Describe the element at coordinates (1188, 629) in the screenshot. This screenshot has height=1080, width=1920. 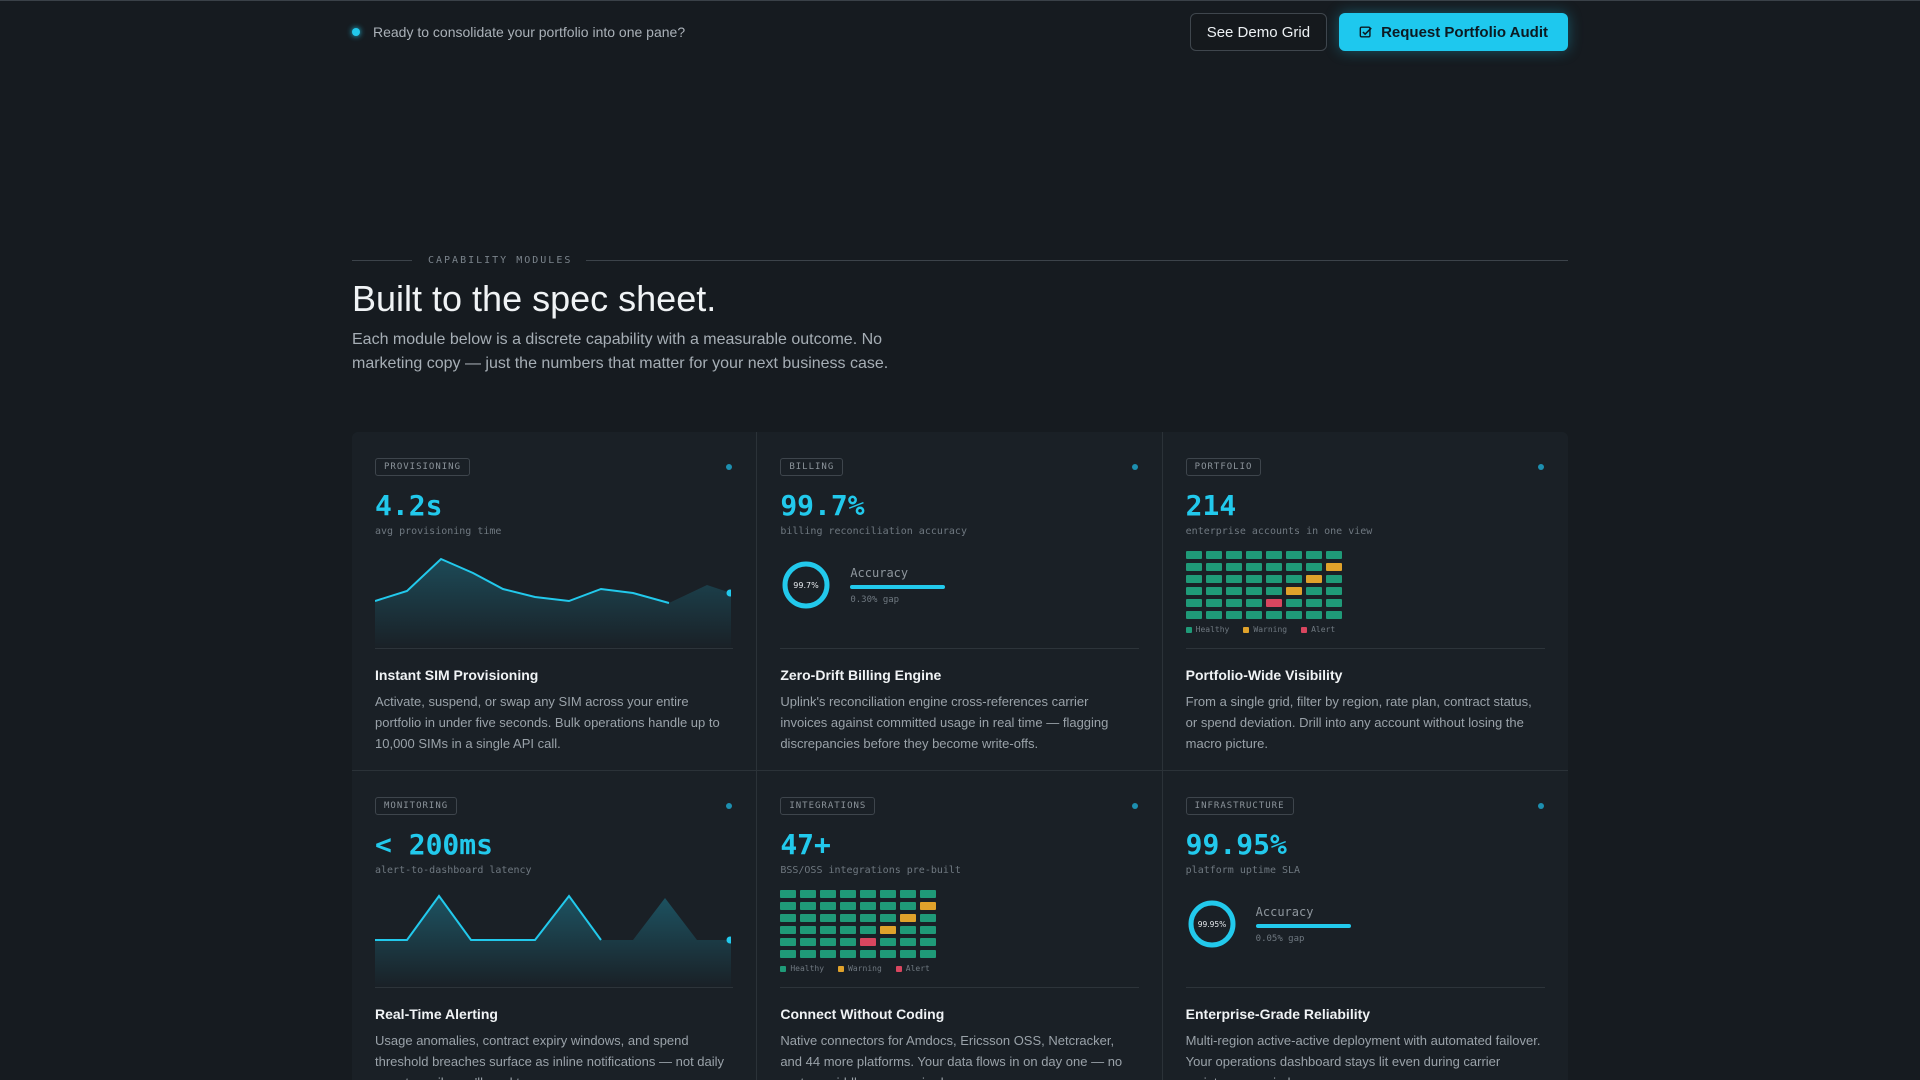
I see `healthy-swatch` at that location.